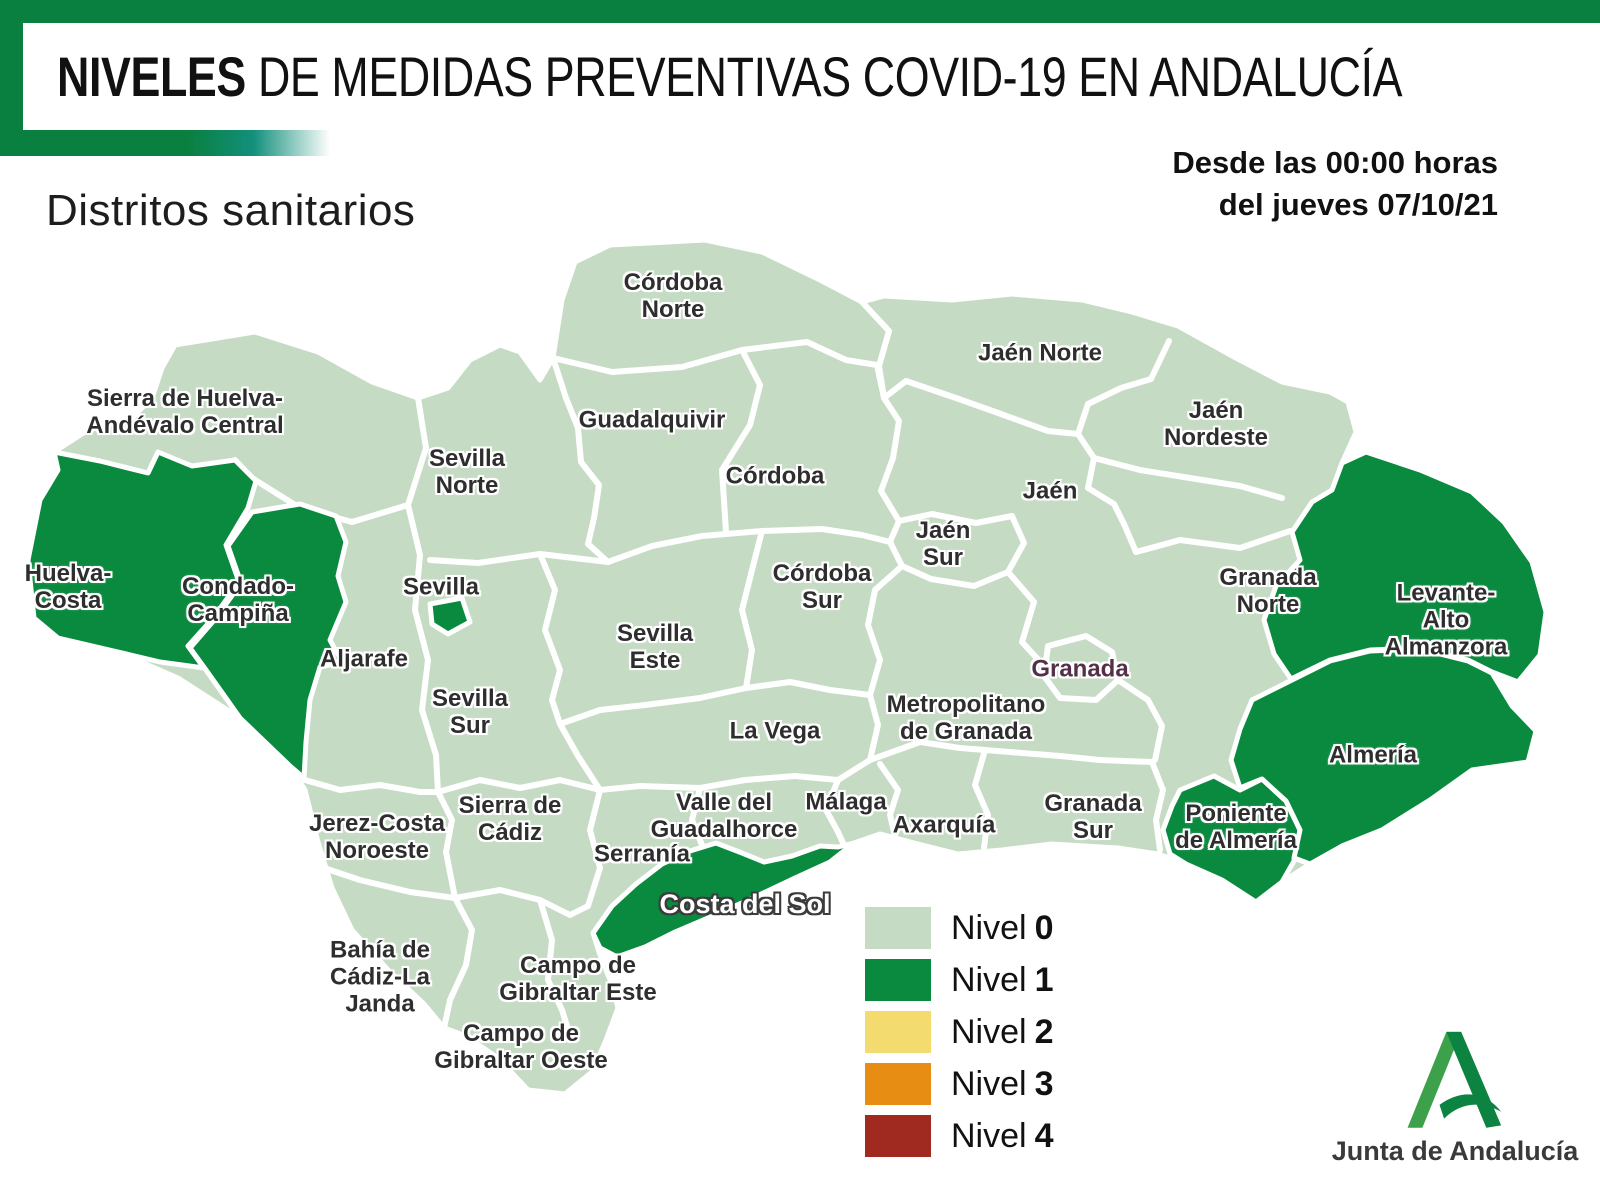 The width and height of the screenshot is (1600, 1200). What do you see at coordinates (11, 78) in the screenshot?
I see `header-left-strip` at bounding box center [11, 78].